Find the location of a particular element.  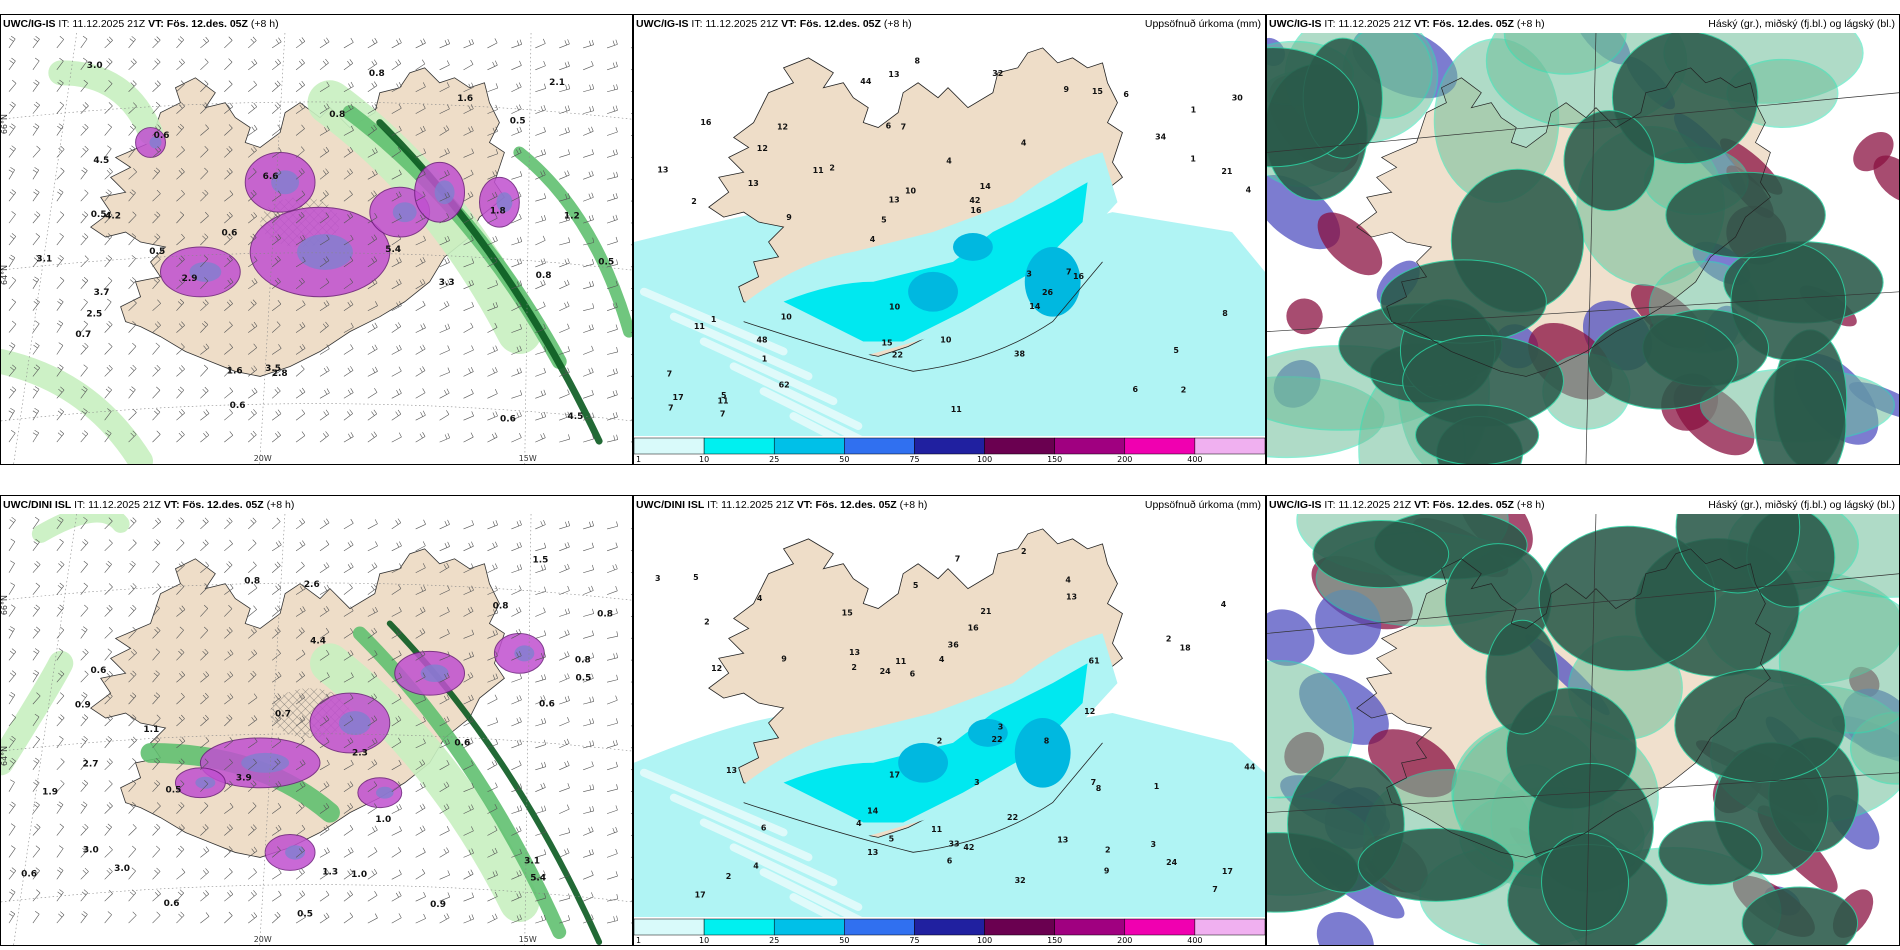

precip-value-label: 1.2 is located at coordinates (572, 217).